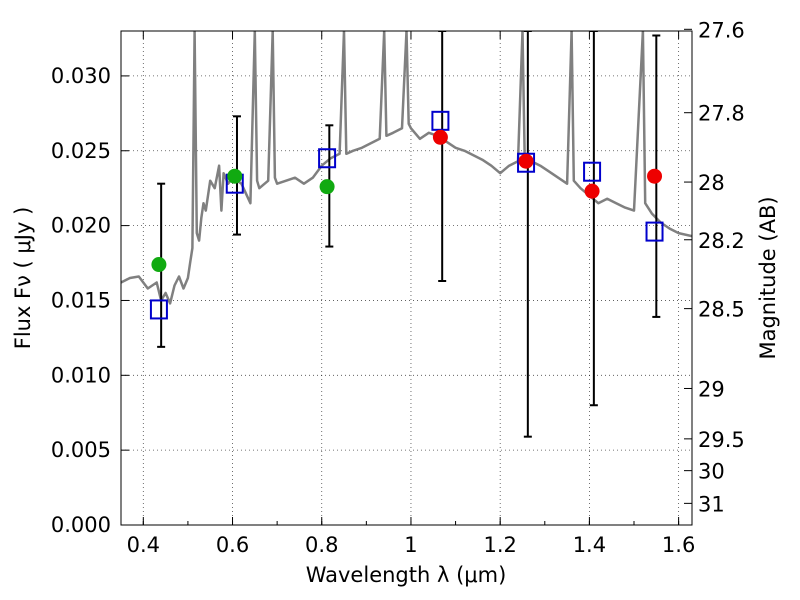 Image resolution: width=800 pixels, height=600 pixels. I want to click on mag-tick-label: 28.5, so click(721, 310).